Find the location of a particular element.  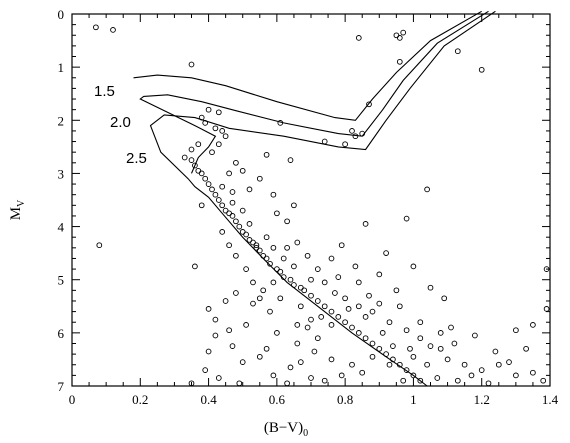

x-axis-title: (B−V)0 is located at coordinates (286, 429).